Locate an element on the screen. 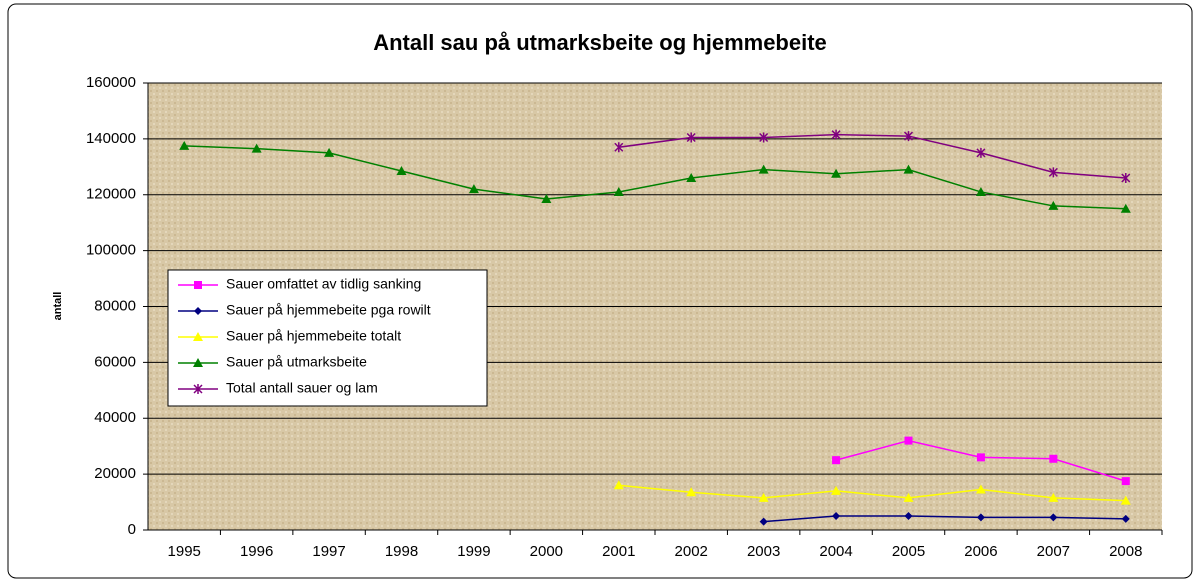 Image resolution: width=1200 pixels, height=586 pixels. x-tick-label: 2008 is located at coordinates (1125, 551).